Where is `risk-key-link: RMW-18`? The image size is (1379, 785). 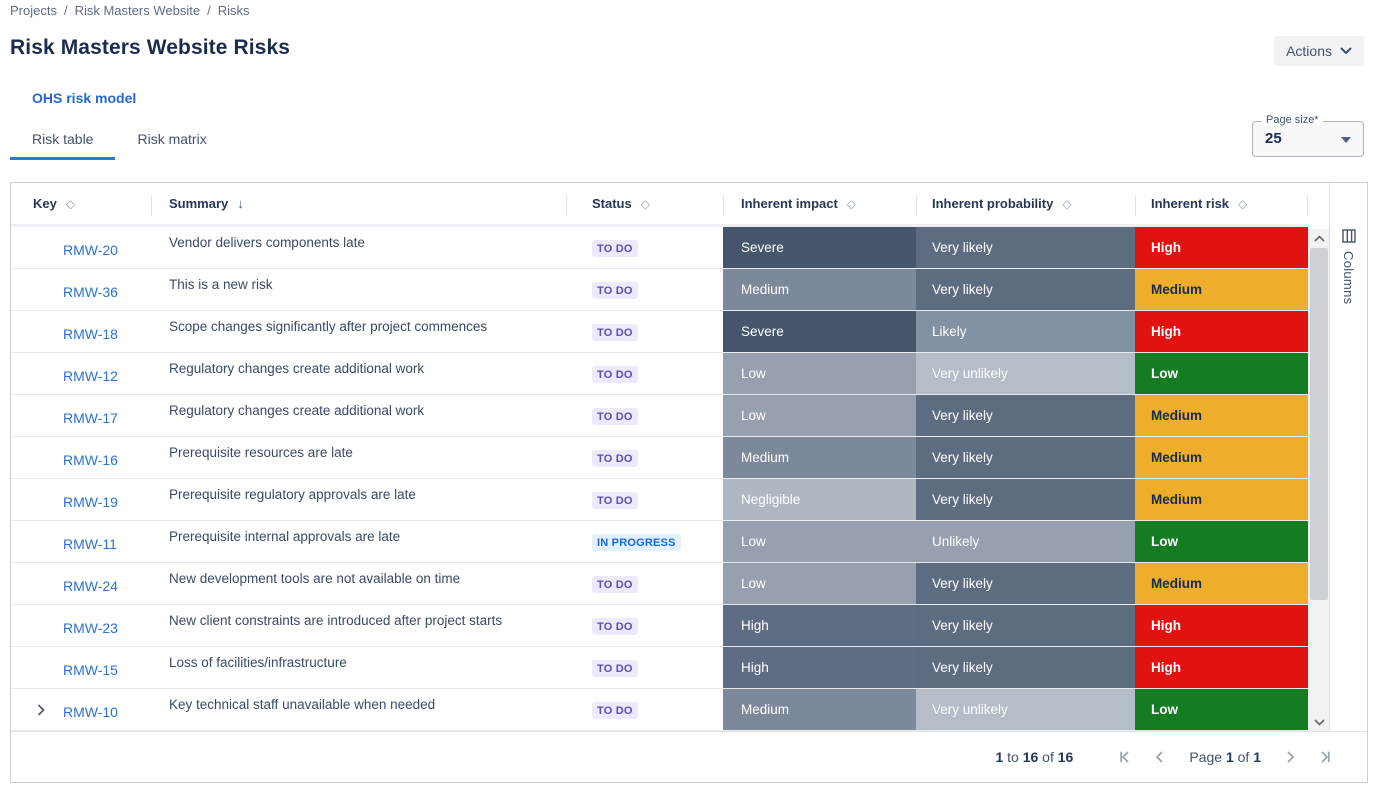 risk-key-link: RMW-18 is located at coordinates (90, 333).